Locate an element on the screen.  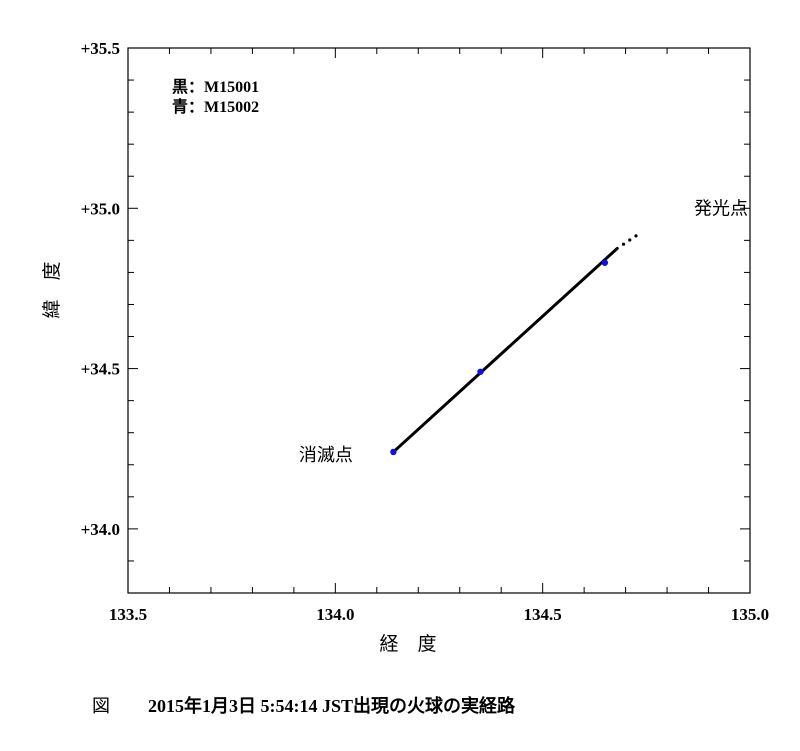
y-tick-label: +35.0 is located at coordinates (100, 208).